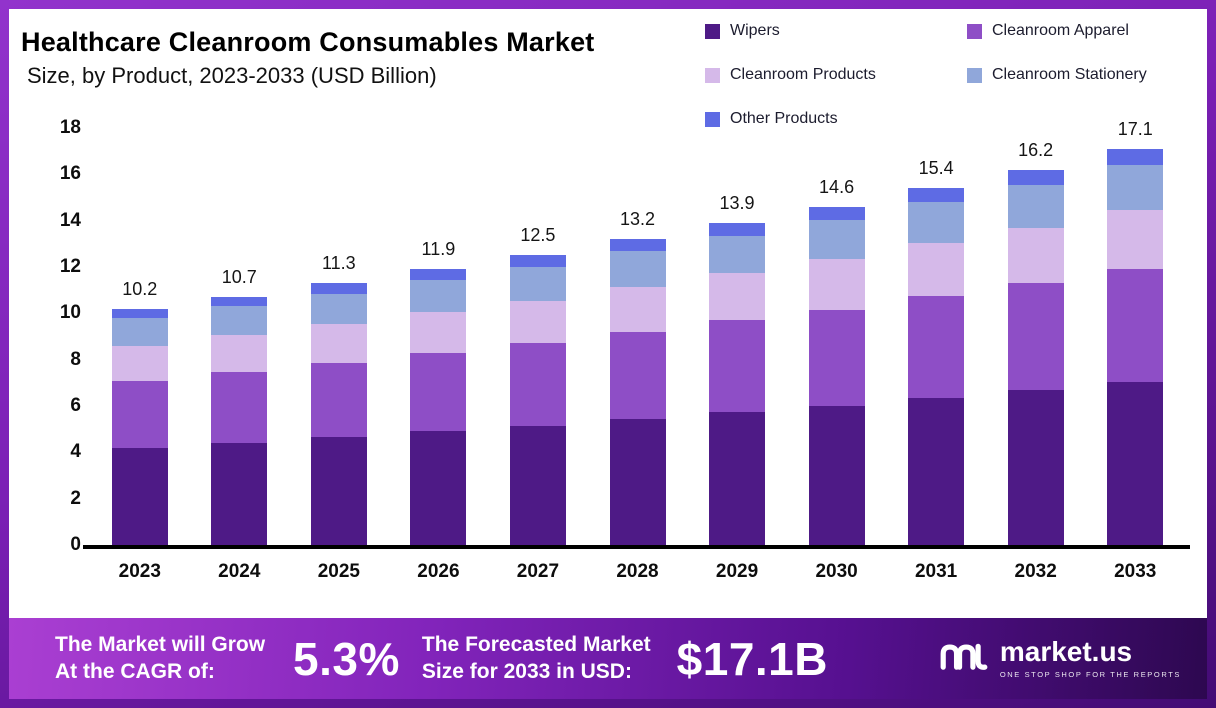 The image size is (1216, 708). I want to click on legend-item-wipers: Wipers, so click(836, 31).